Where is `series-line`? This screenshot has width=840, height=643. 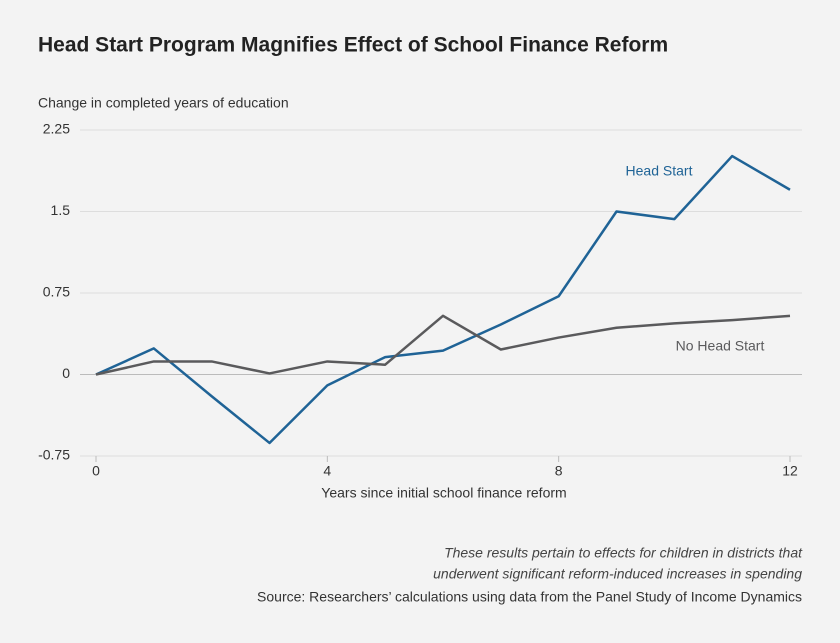
series-line is located at coordinates (443, 345).